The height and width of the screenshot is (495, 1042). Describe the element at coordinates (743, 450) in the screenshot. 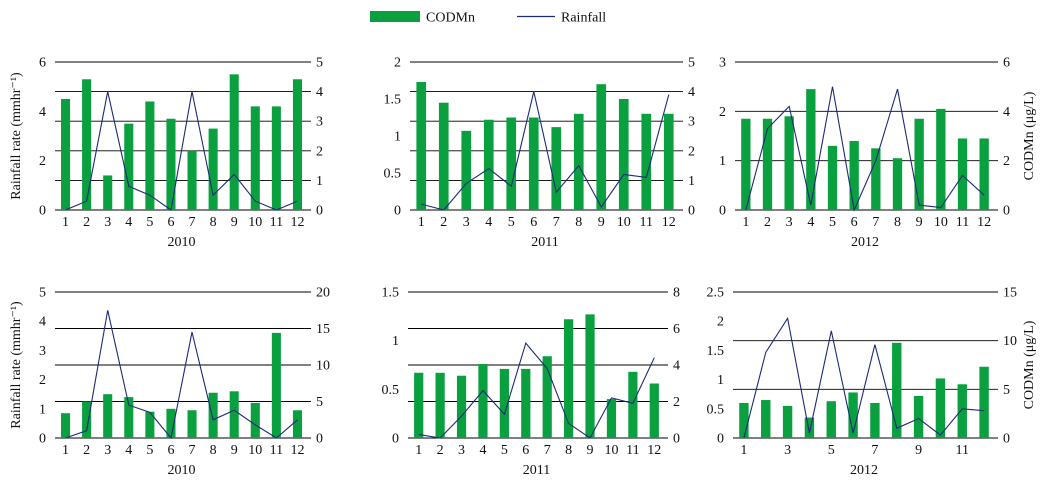

I see `x-tick-label: 1` at that location.